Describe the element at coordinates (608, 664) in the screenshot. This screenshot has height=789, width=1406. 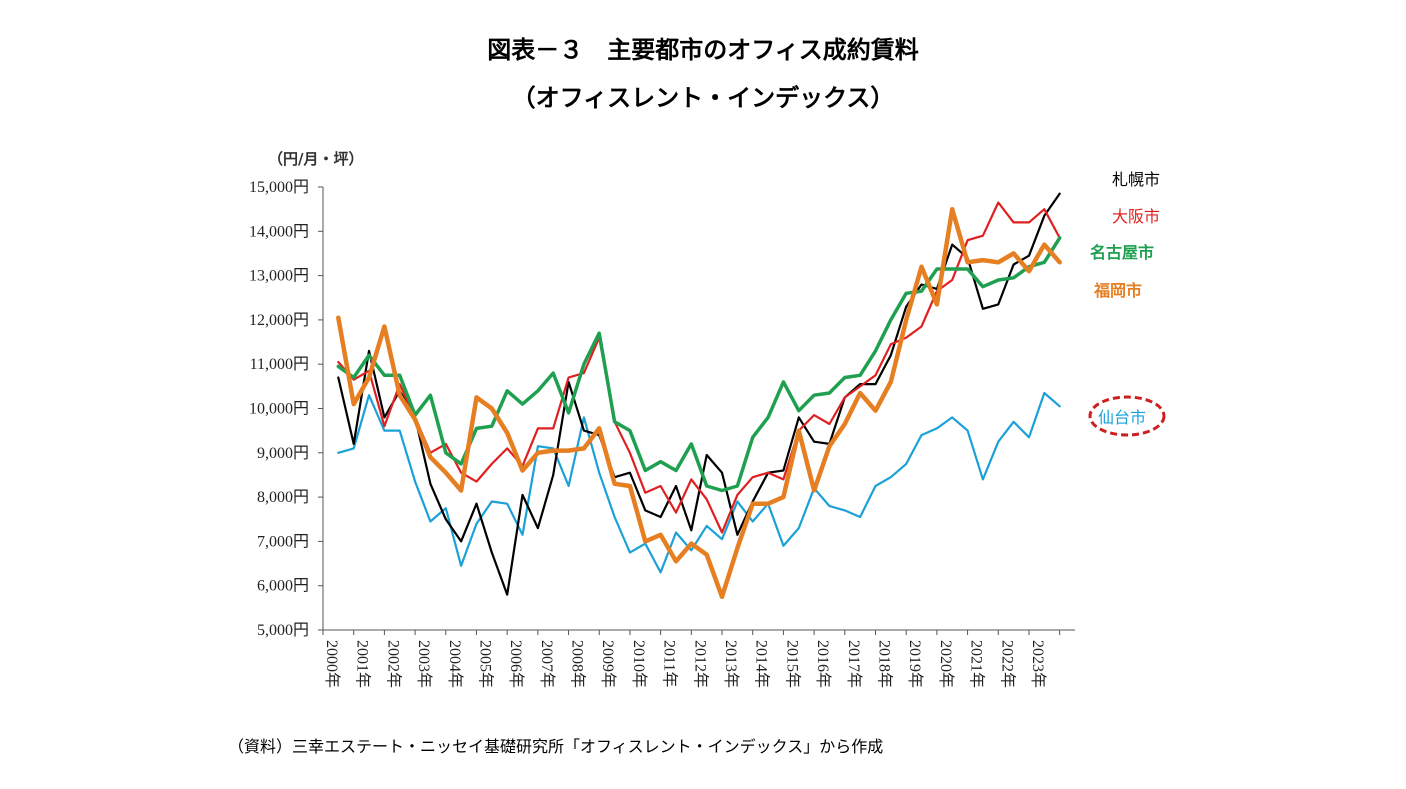
I see `x-tick-label: 2009年` at that location.